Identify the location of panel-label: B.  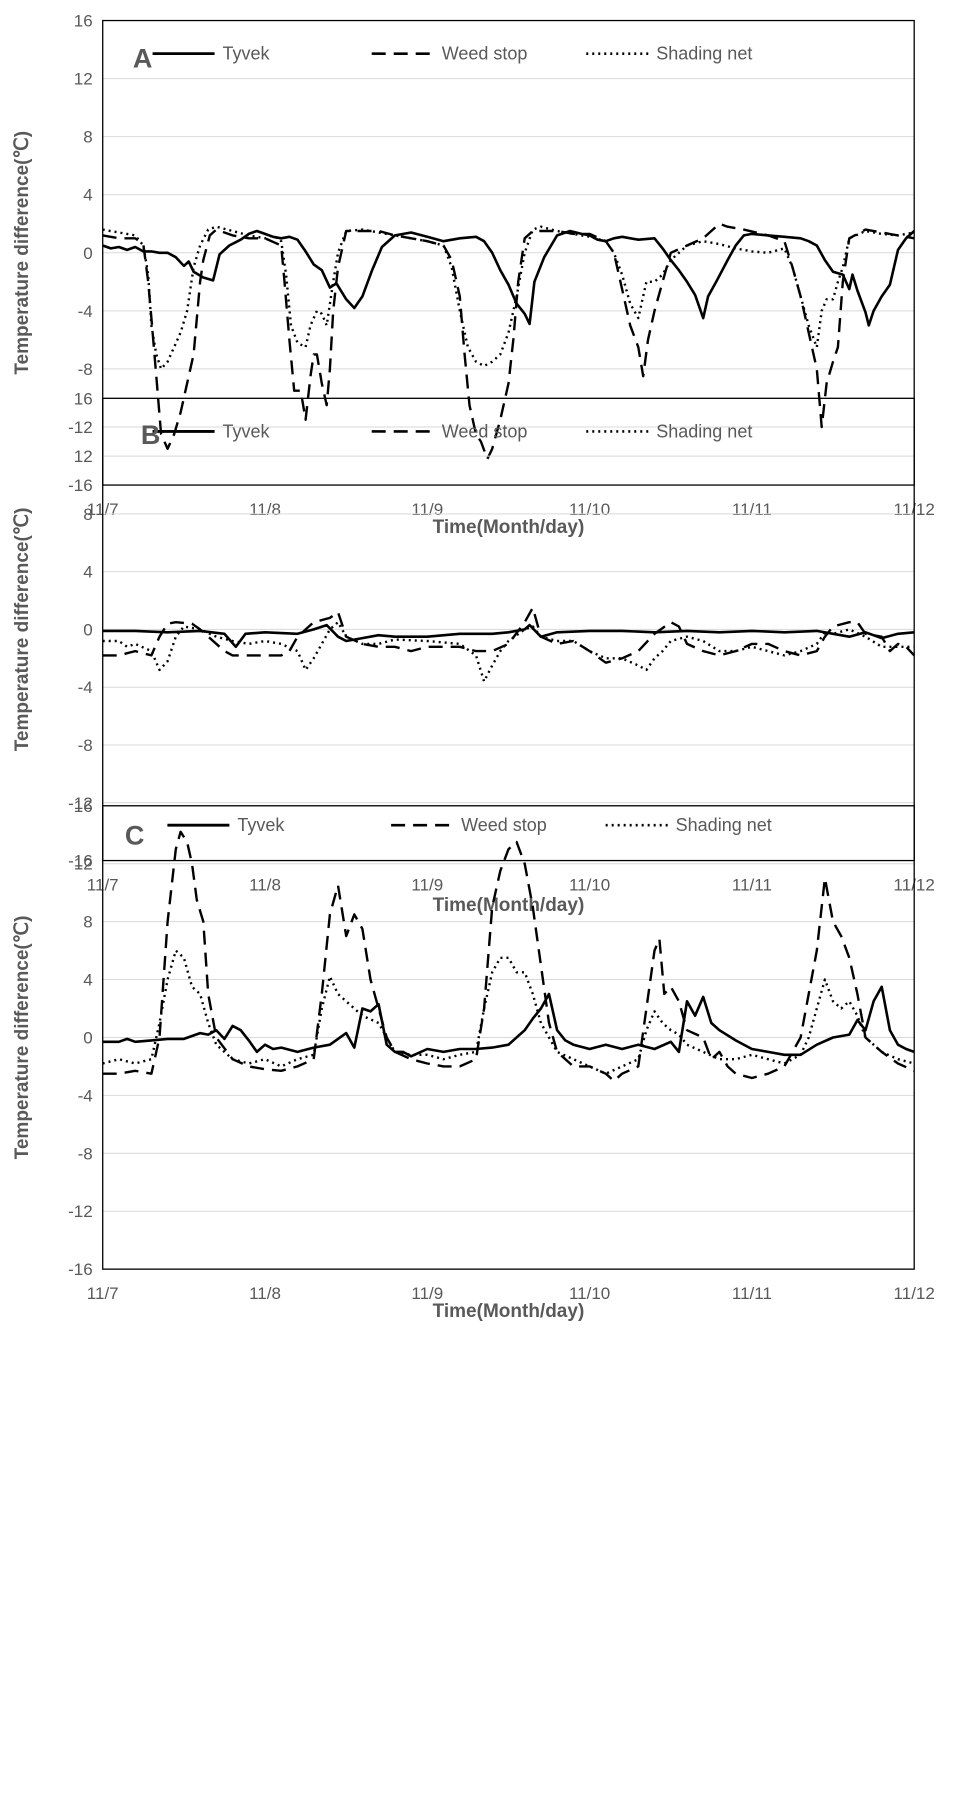
(151, 435).